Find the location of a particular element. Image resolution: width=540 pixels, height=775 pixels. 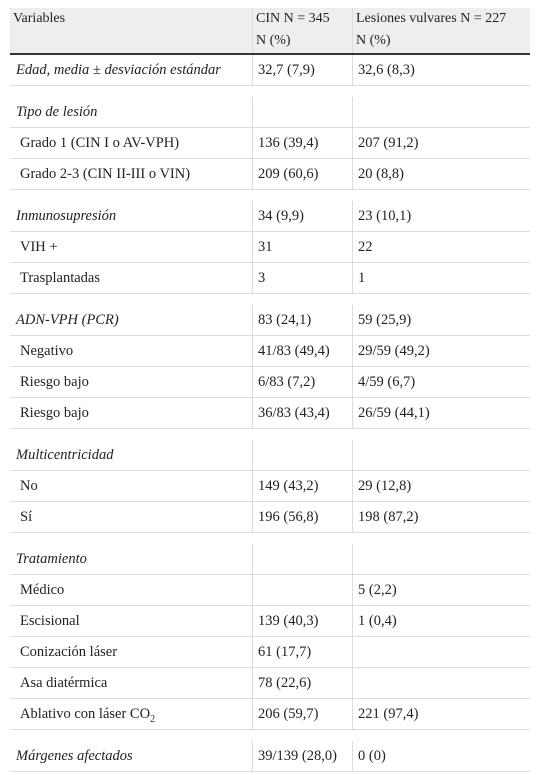

value-cell: 5 (2,2) is located at coordinates (441, 590).